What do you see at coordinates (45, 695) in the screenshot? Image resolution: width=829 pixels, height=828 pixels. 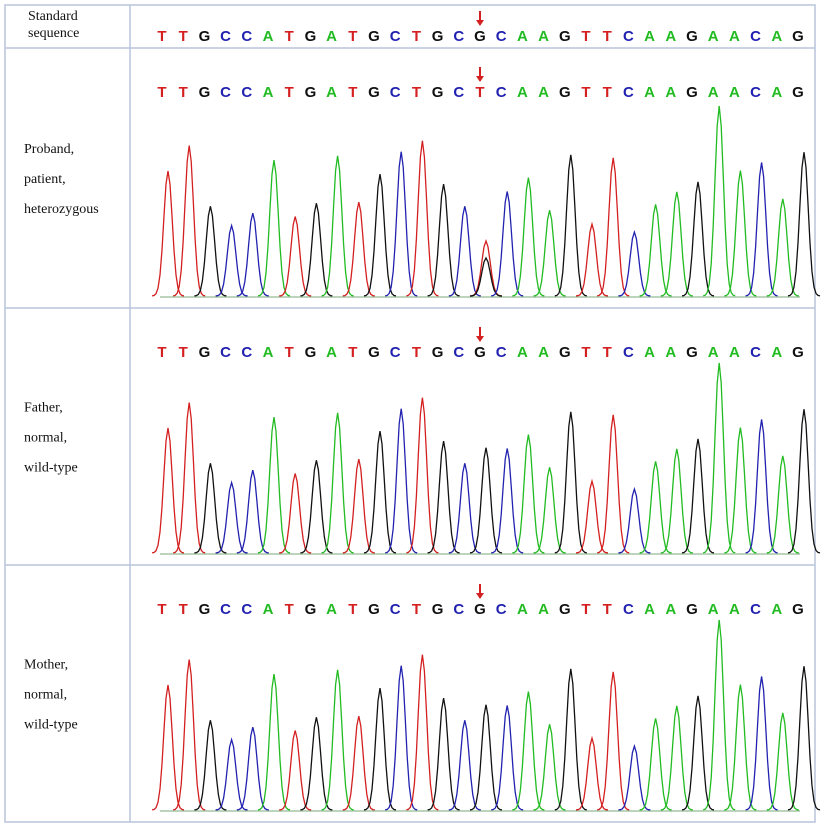 I see `row-label: normal,` at bounding box center [45, 695].